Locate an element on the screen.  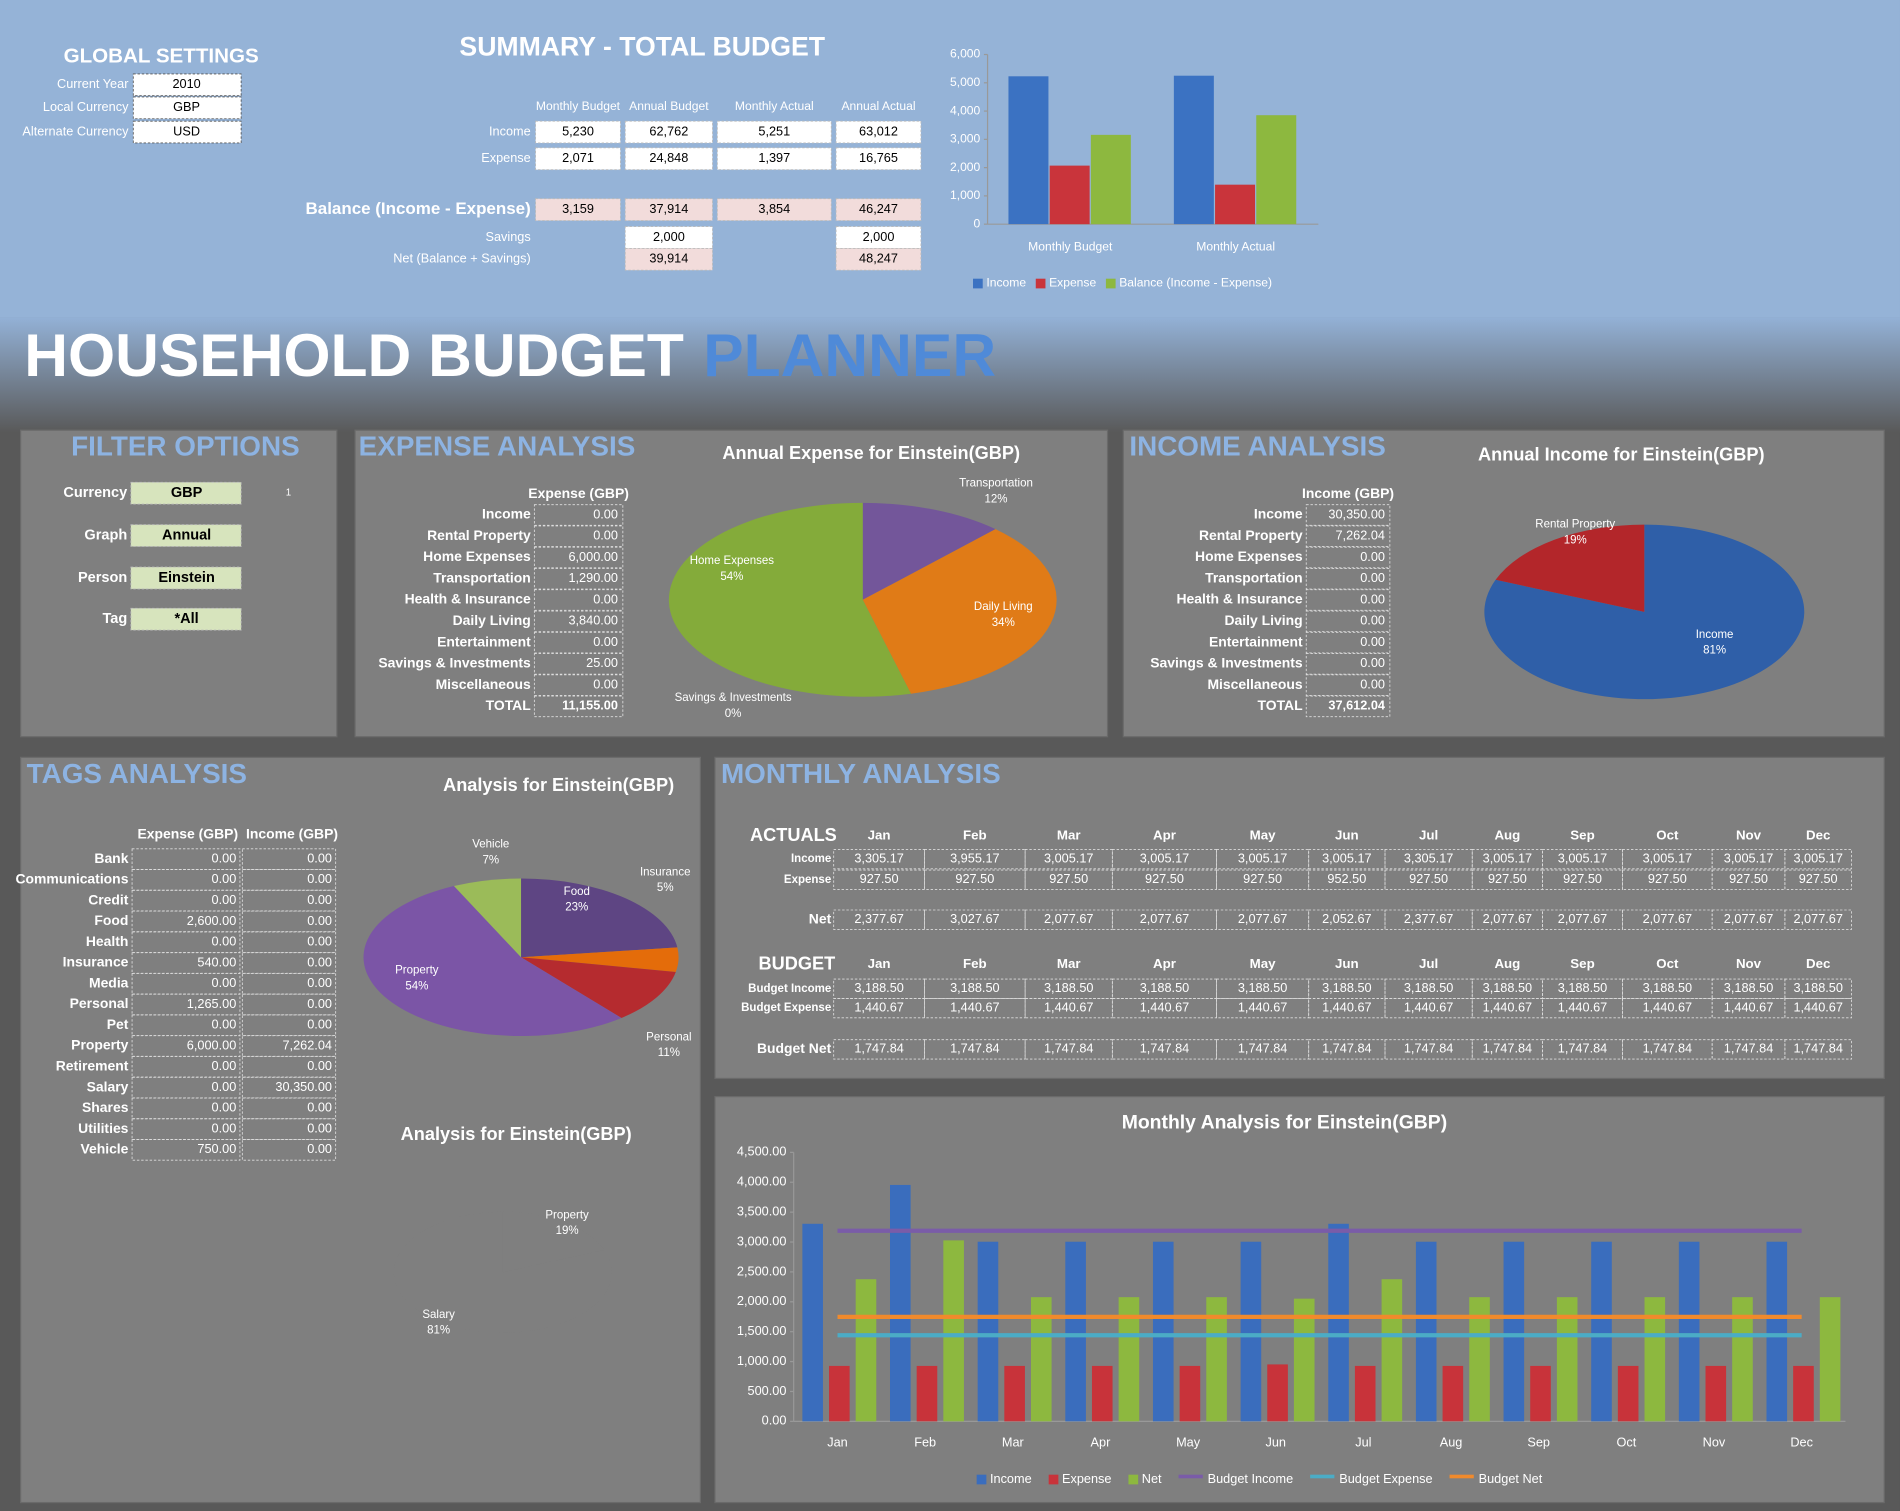
cell-value: 2,052.67 is located at coordinates (1347, 918).